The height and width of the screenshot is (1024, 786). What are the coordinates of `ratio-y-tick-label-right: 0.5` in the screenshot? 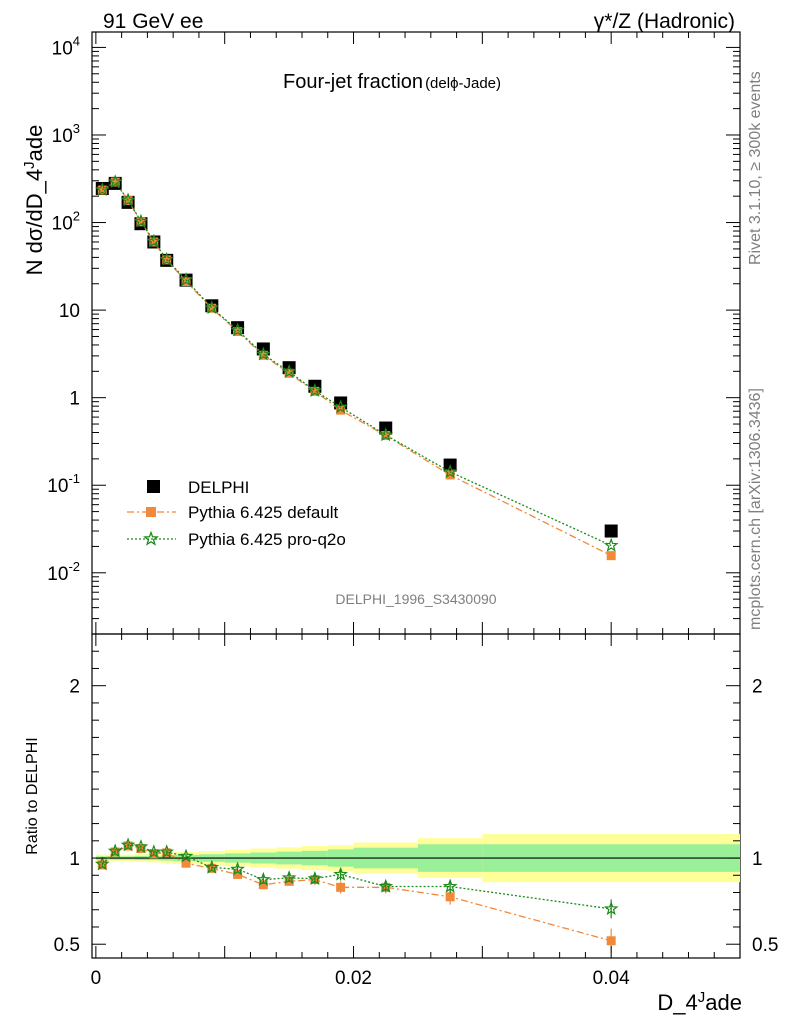 It's located at (765, 945).